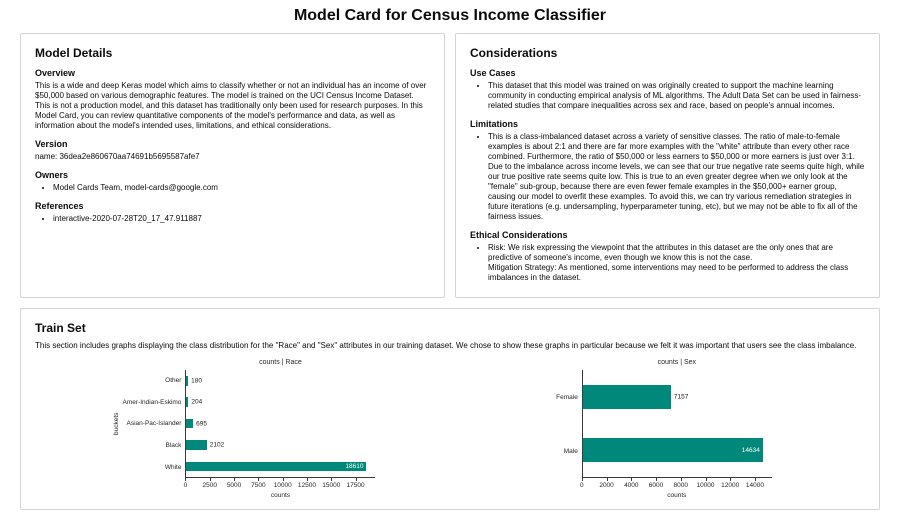 This screenshot has height=513, width=900. I want to click on bar-value-label: 204, so click(197, 402).